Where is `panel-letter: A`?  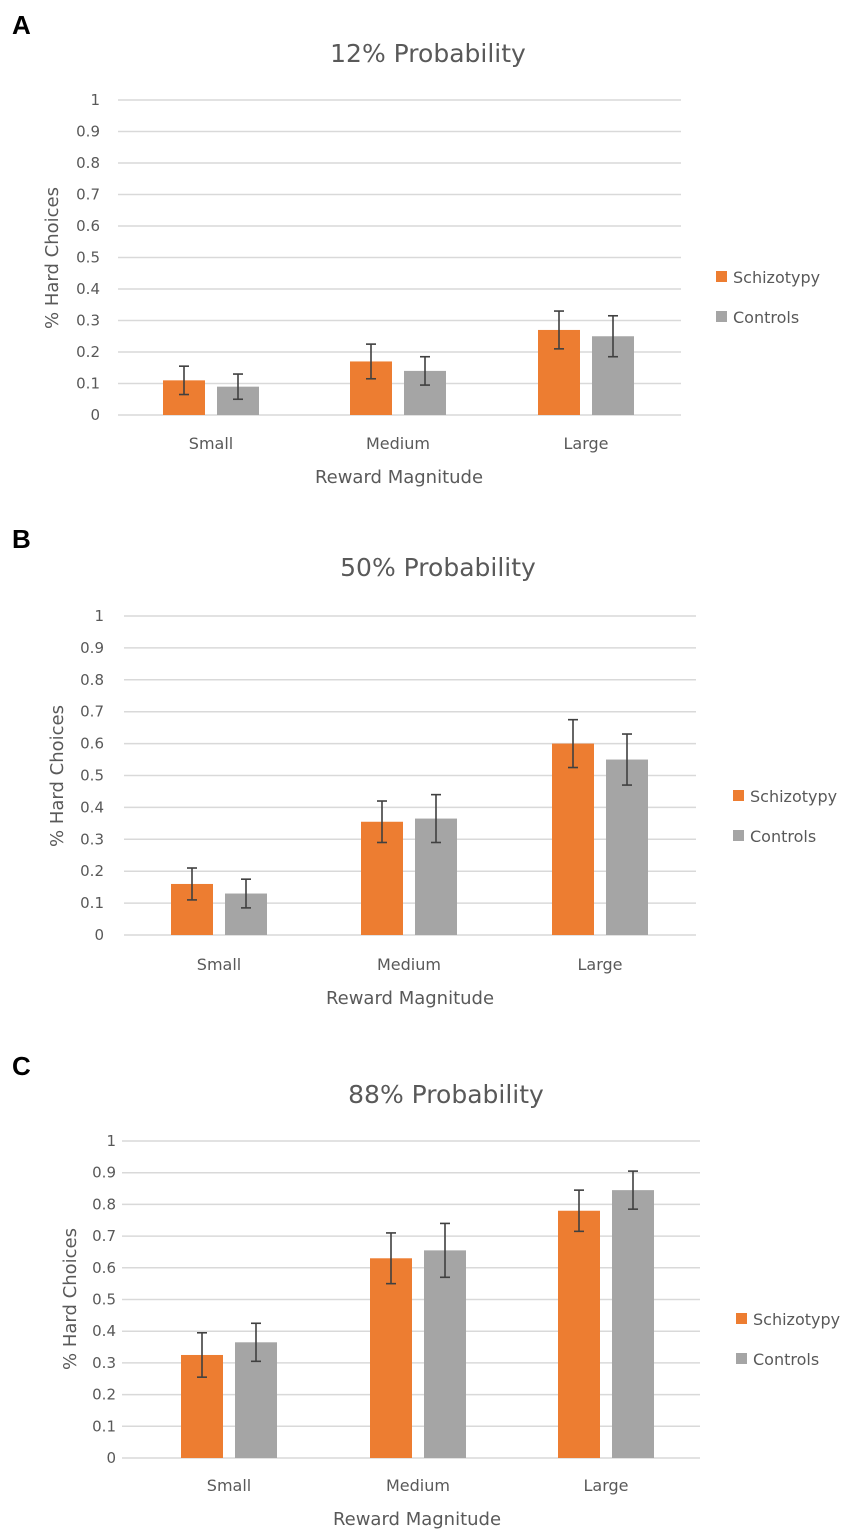 panel-letter: A is located at coordinates (21, 25).